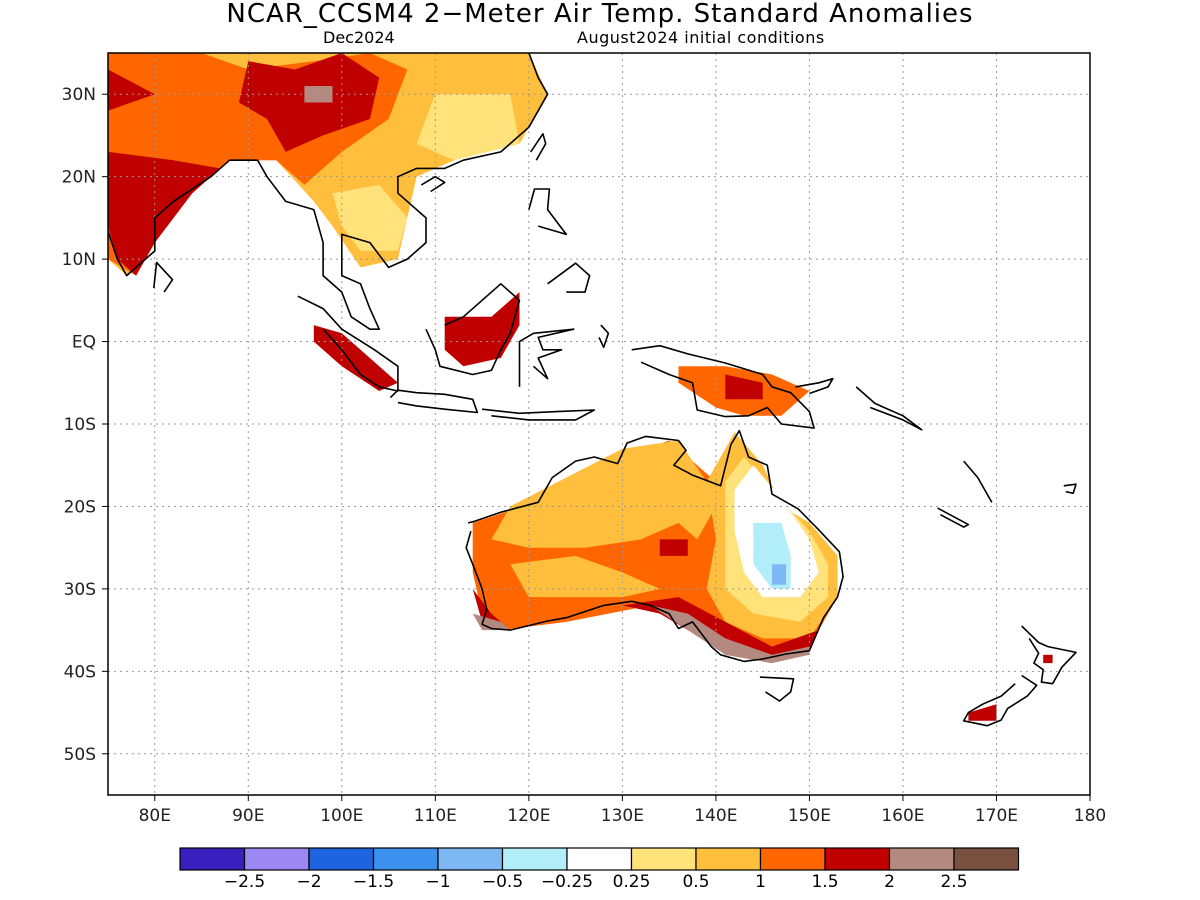  Describe the element at coordinates (348, 343) in the screenshot. I see `coastline-sumatra` at that location.